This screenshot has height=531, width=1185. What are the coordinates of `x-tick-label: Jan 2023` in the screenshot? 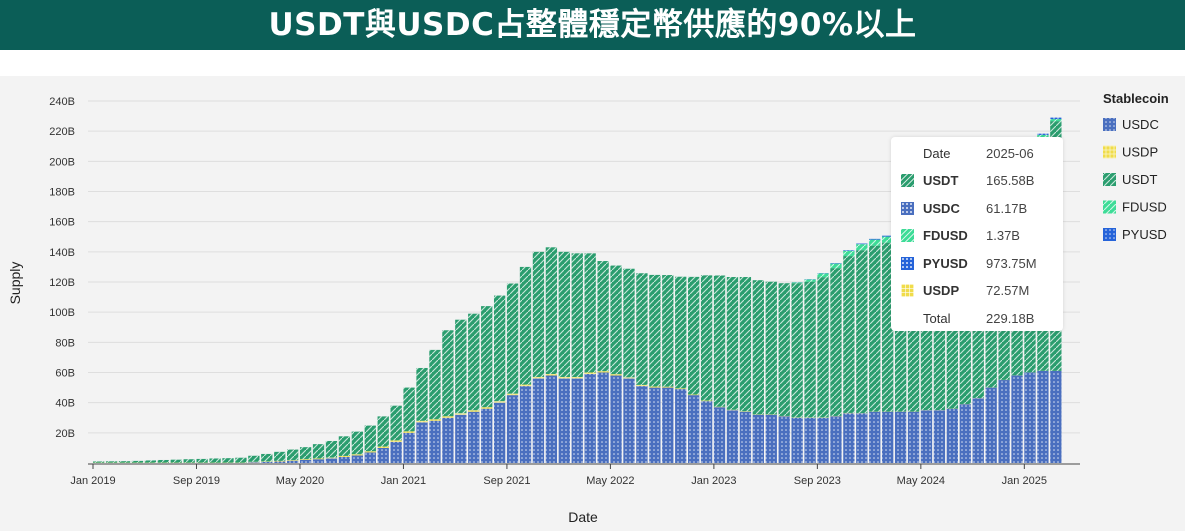 It's located at (713, 481).